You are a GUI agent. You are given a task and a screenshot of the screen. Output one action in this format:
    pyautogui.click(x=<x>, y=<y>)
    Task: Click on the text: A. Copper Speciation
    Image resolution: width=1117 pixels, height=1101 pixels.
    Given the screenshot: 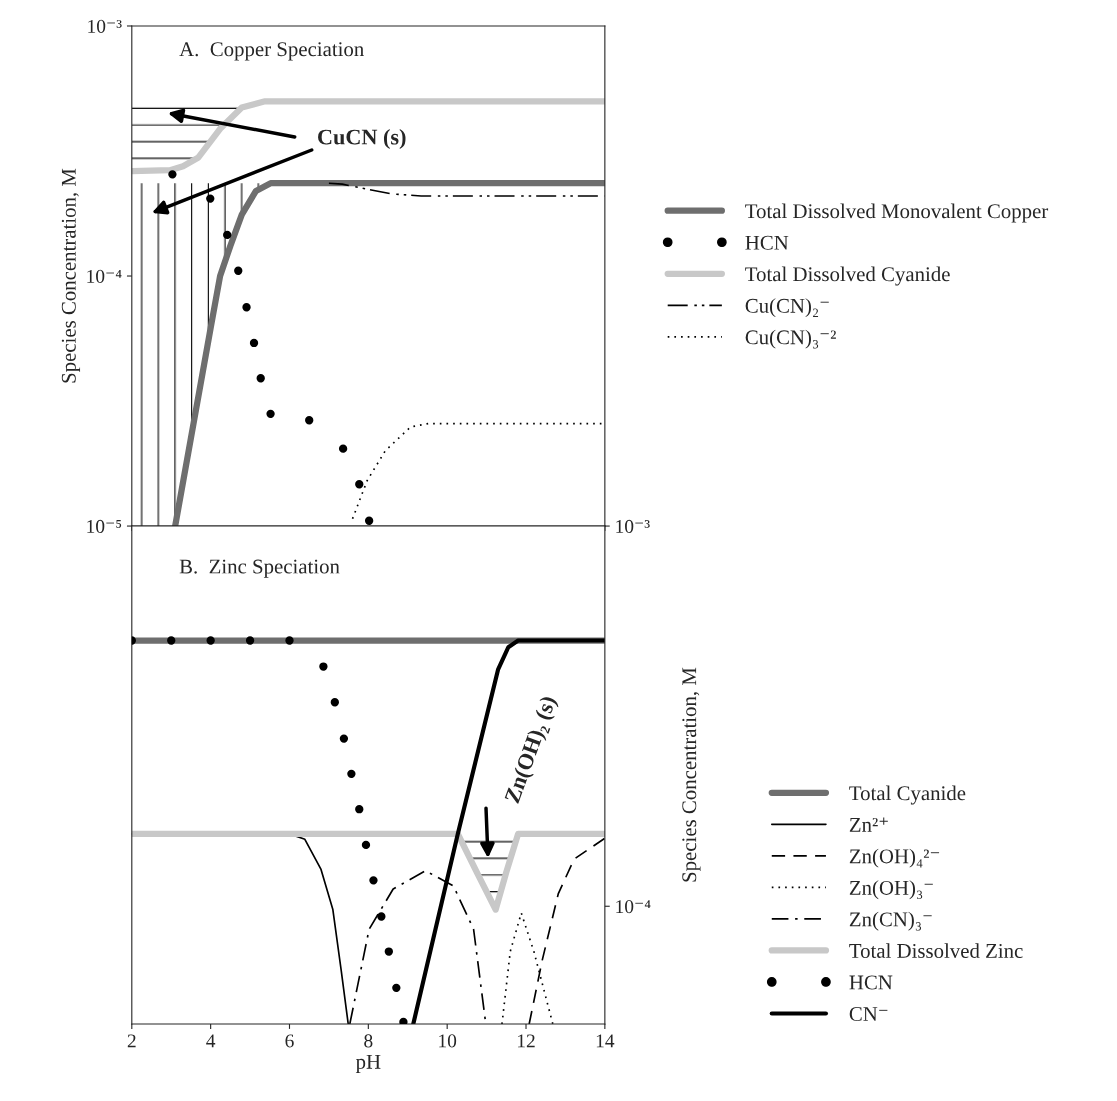 What is the action you would take?
    pyautogui.click(x=271, y=51)
    